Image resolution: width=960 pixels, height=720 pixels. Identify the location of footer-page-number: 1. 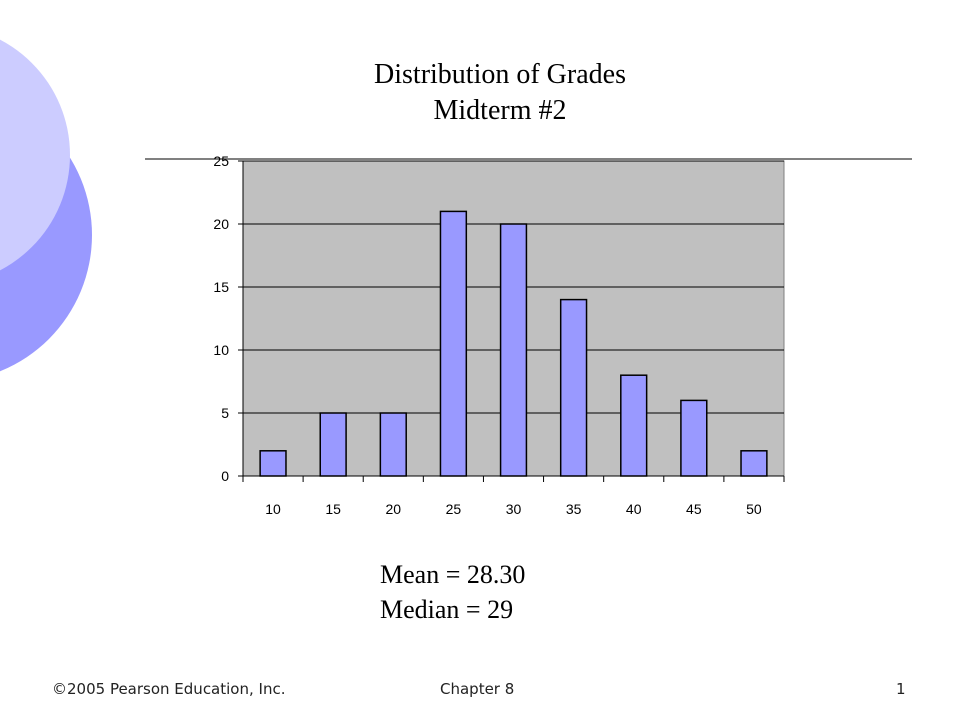
(901, 689).